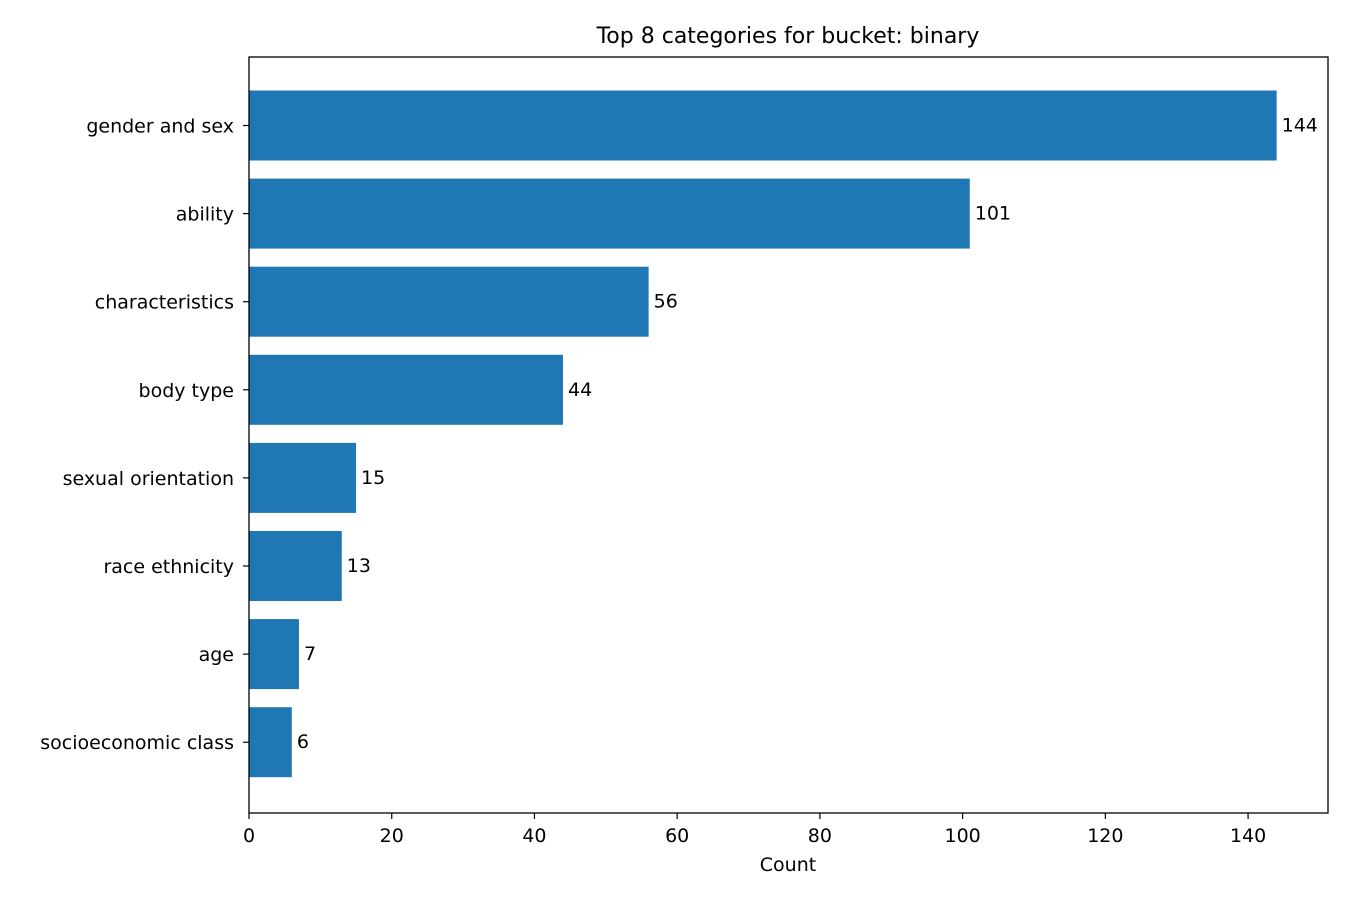  Describe the element at coordinates (1300, 126) in the screenshot. I see `value-label-0: 144` at that location.